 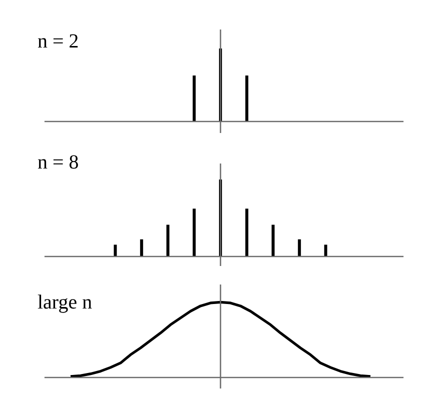 I want to click on chart-title: large n, so click(x=65, y=303).